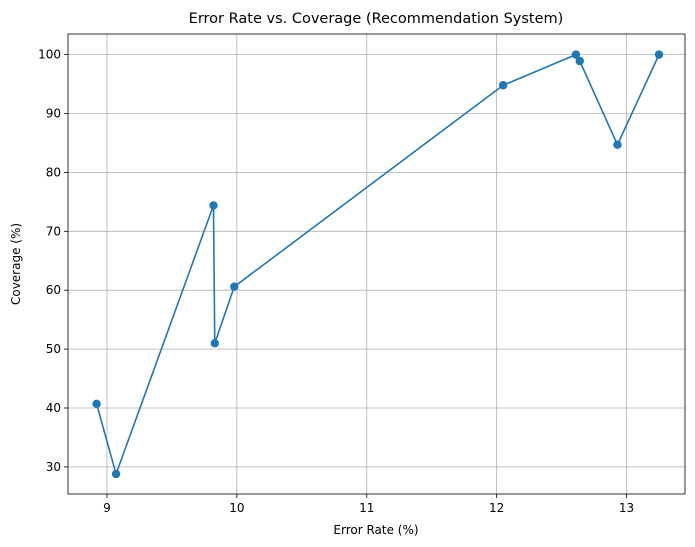 The width and height of the screenshot is (695, 547). Describe the element at coordinates (53, 261) in the screenshot. I see `y-axis: 30 40 50 60 70 80 90 100` at that location.